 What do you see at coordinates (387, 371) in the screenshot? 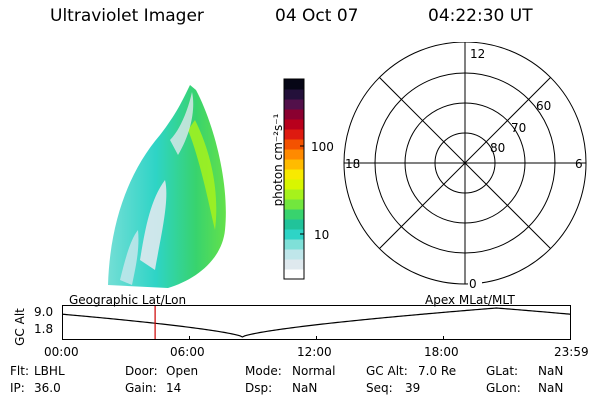
I see `gcalt-label: GC Alt:` at bounding box center [387, 371].